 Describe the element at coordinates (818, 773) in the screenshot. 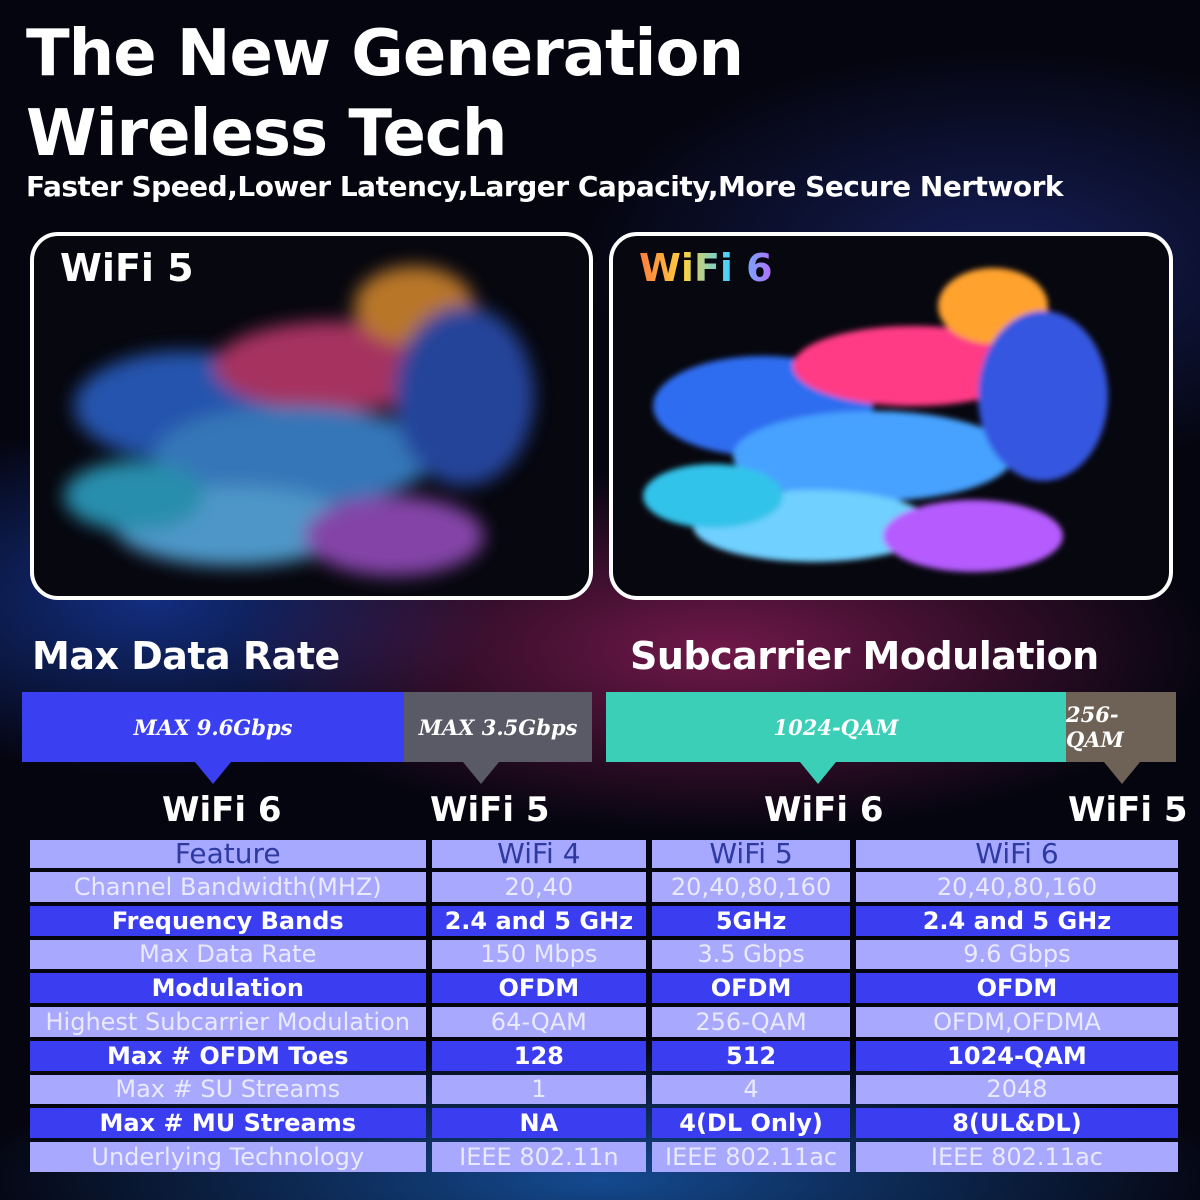

I see `wifi6-modulation-pointer` at that location.